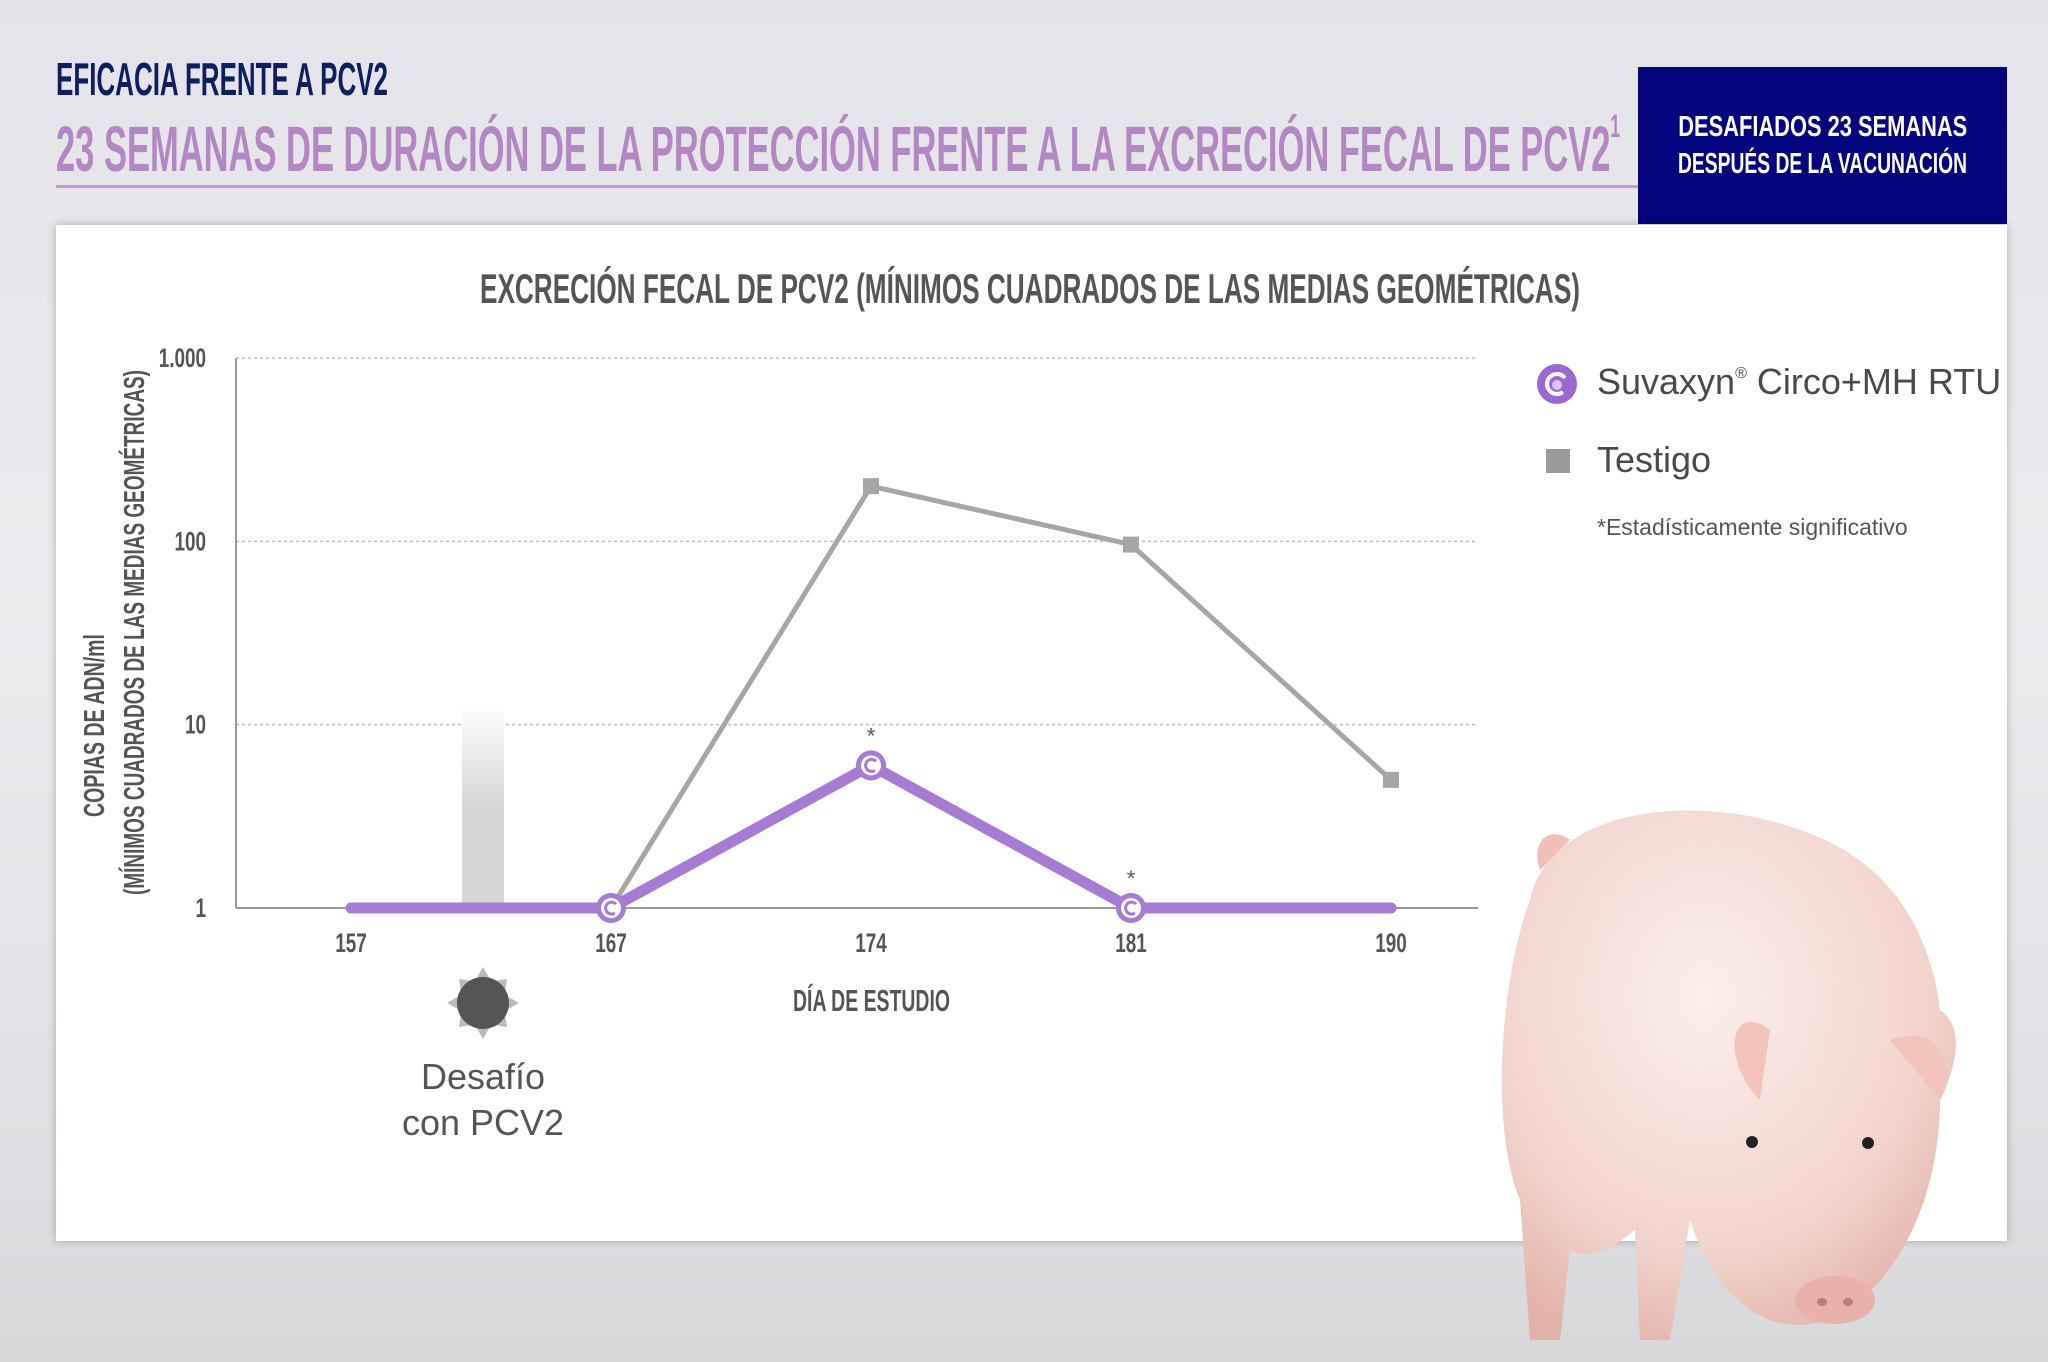 Image resolution: width=2048 pixels, height=1362 pixels. Describe the element at coordinates (483, 1003) in the screenshot. I see `sun-icon` at that location.